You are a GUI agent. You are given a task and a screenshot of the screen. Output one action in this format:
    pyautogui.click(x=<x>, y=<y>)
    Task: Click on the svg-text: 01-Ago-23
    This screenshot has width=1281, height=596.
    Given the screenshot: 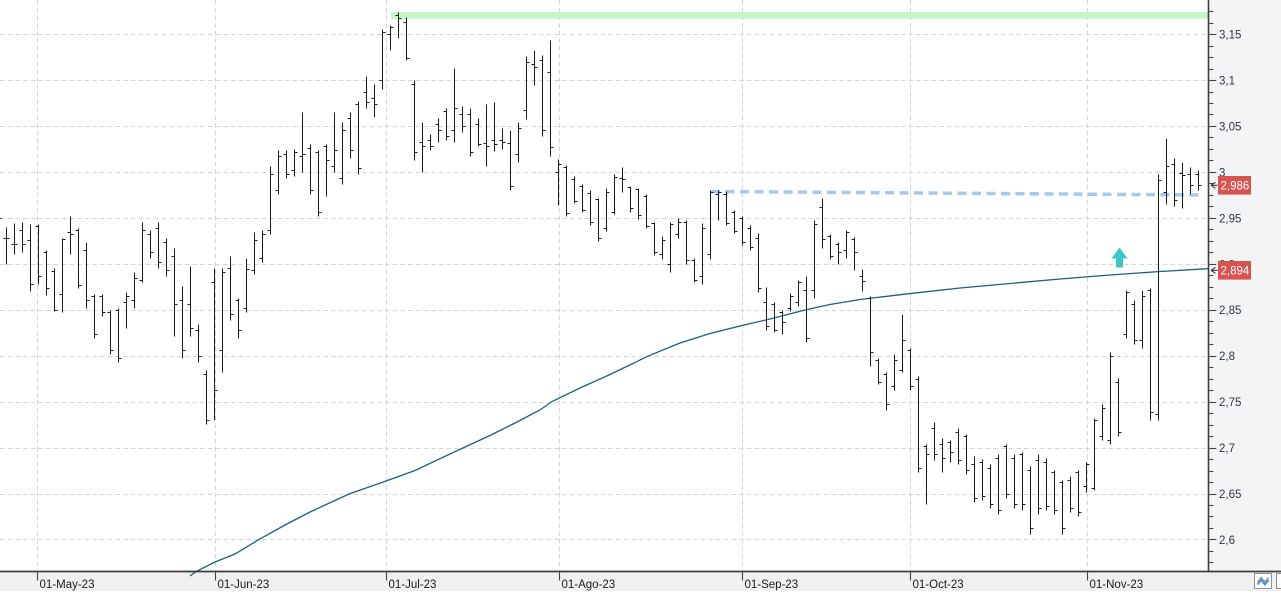 What is the action you would take?
    pyautogui.click(x=589, y=585)
    